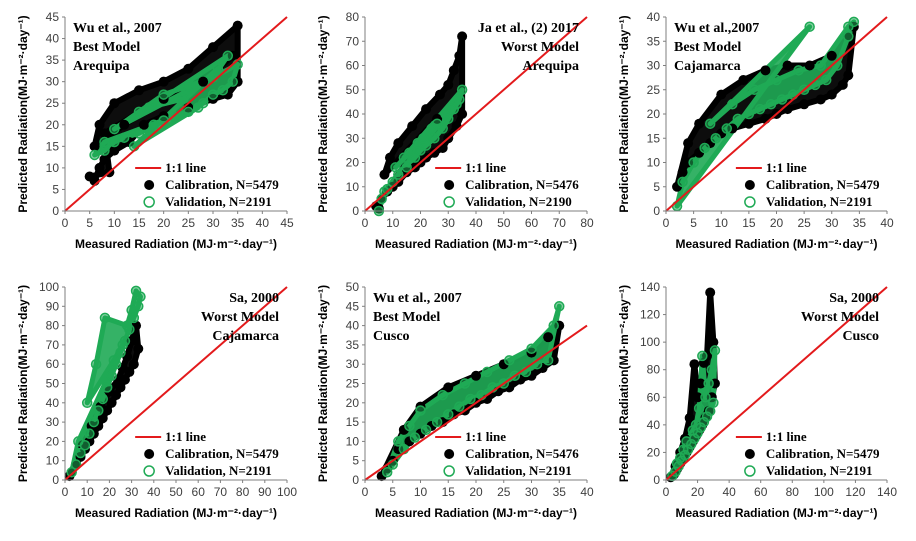 Image resolution: width=916 pixels, height=541 pixels. Describe the element at coordinates (365, 492) in the screenshot. I see `x-tick-label: 0` at that location.